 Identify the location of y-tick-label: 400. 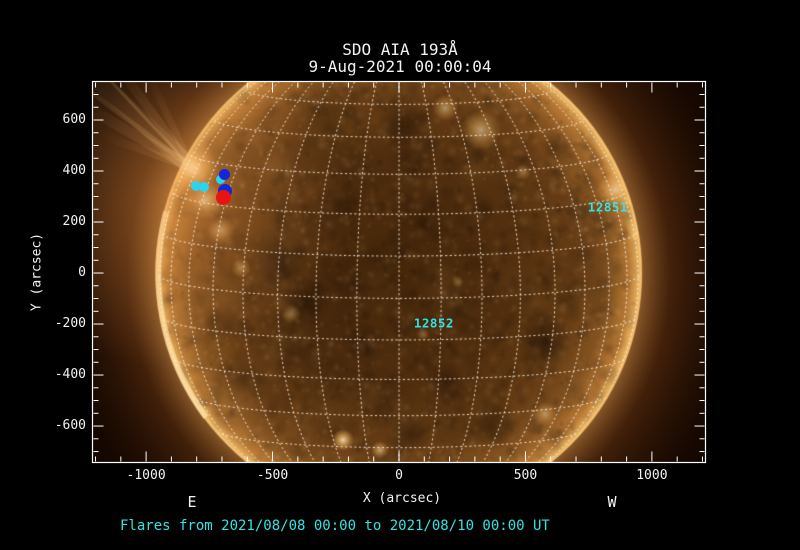
(74, 170).